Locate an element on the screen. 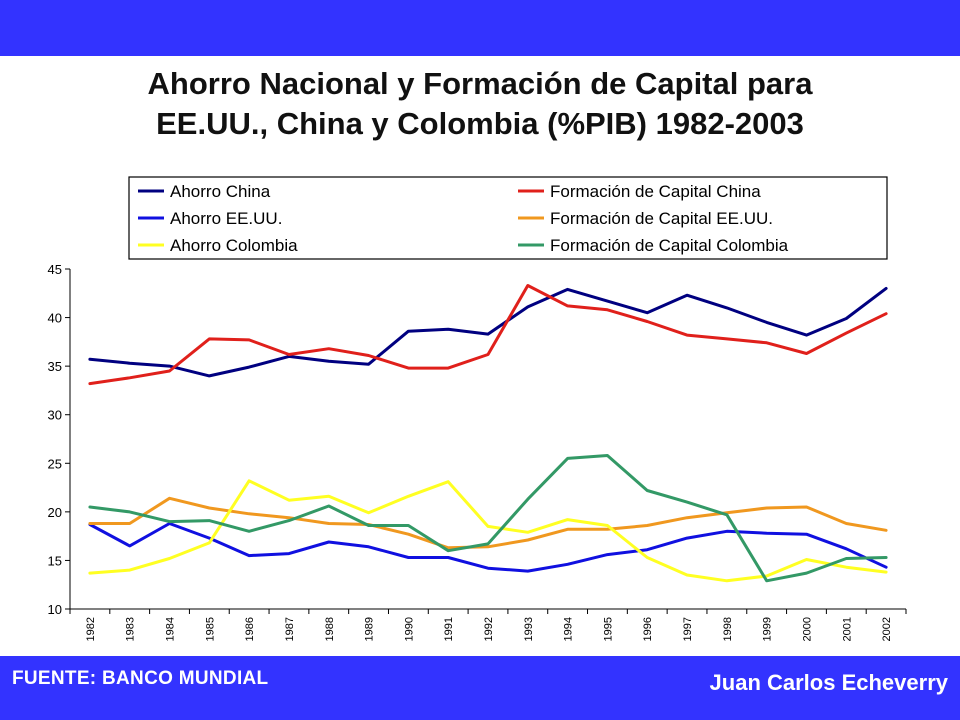  legend-label: Formación de Capital China is located at coordinates (655, 191).